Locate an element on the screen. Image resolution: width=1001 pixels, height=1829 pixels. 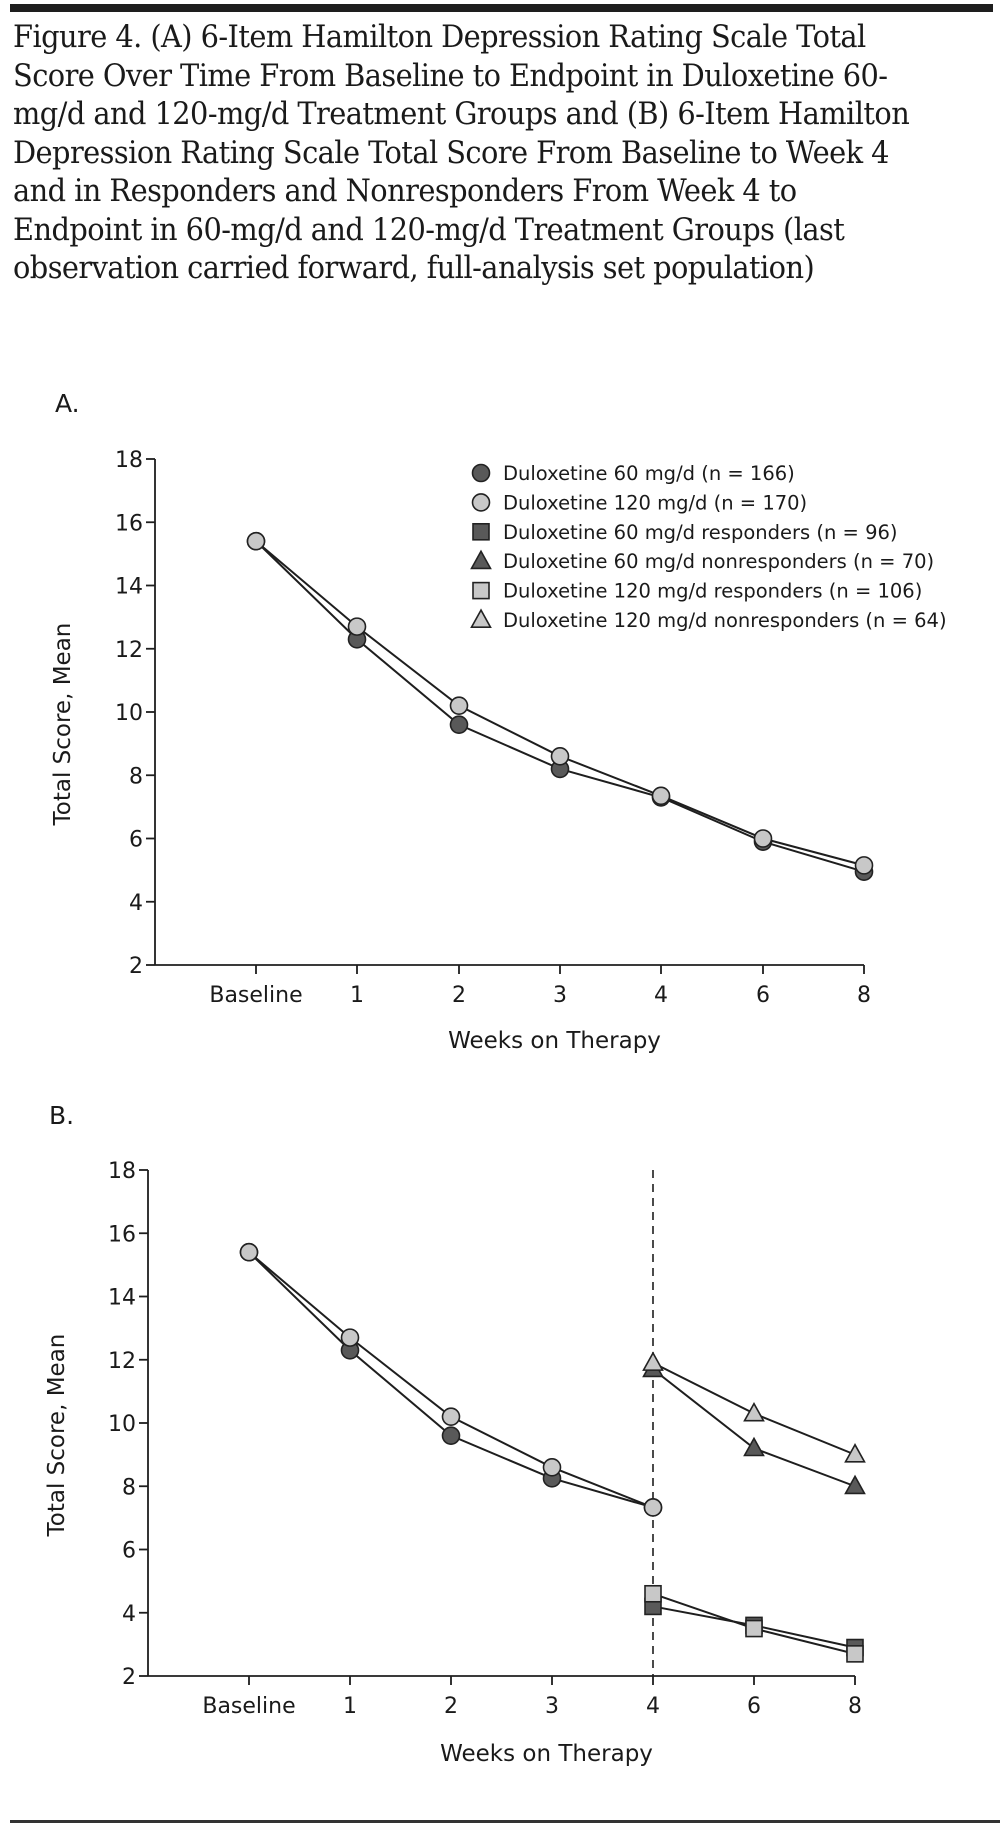
panel-label: A. is located at coordinates (67, 403).